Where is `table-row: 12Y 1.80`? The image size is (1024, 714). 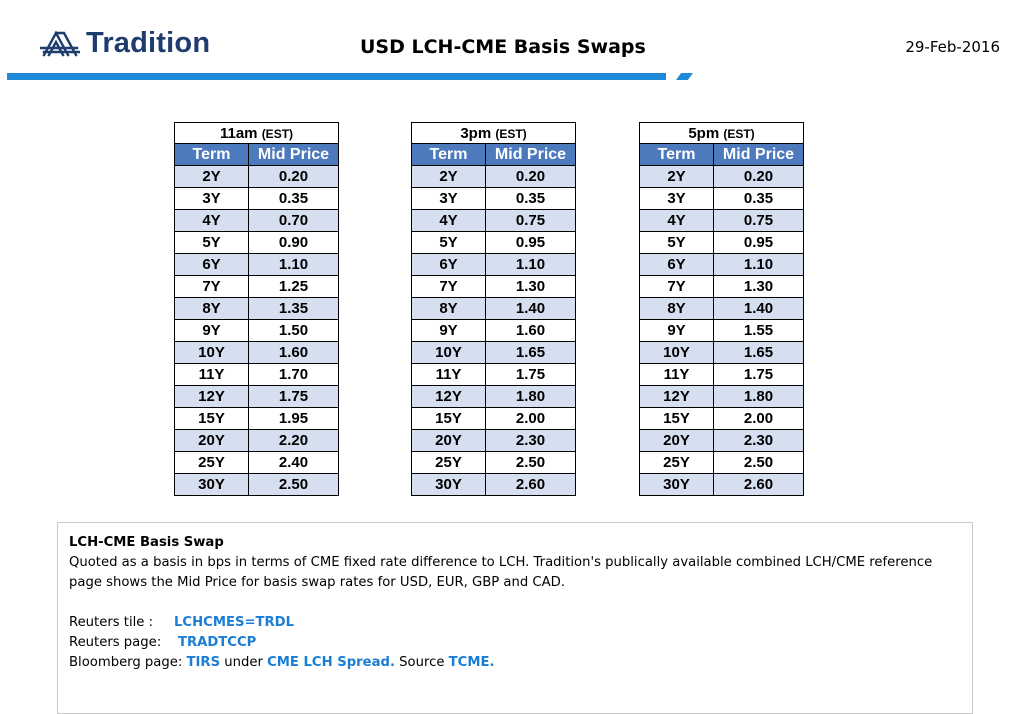
table-row: 12Y 1.80 is located at coordinates (493, 396).